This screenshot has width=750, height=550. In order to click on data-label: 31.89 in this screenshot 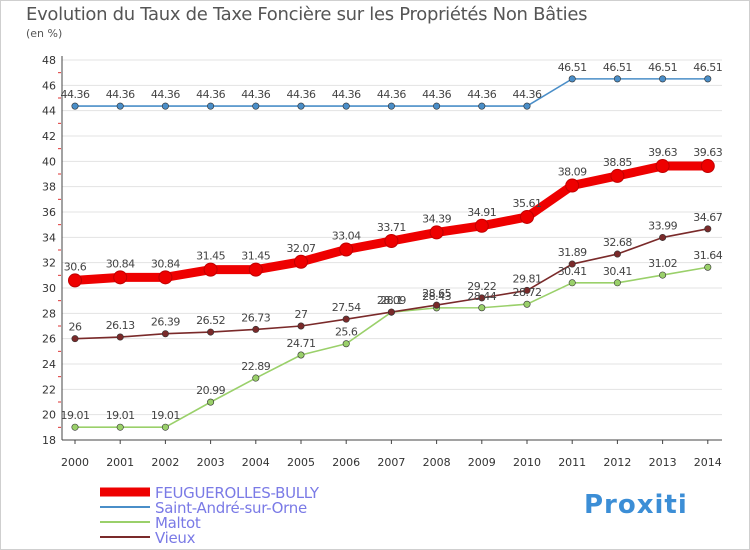, I will do `click(572, 252)`.